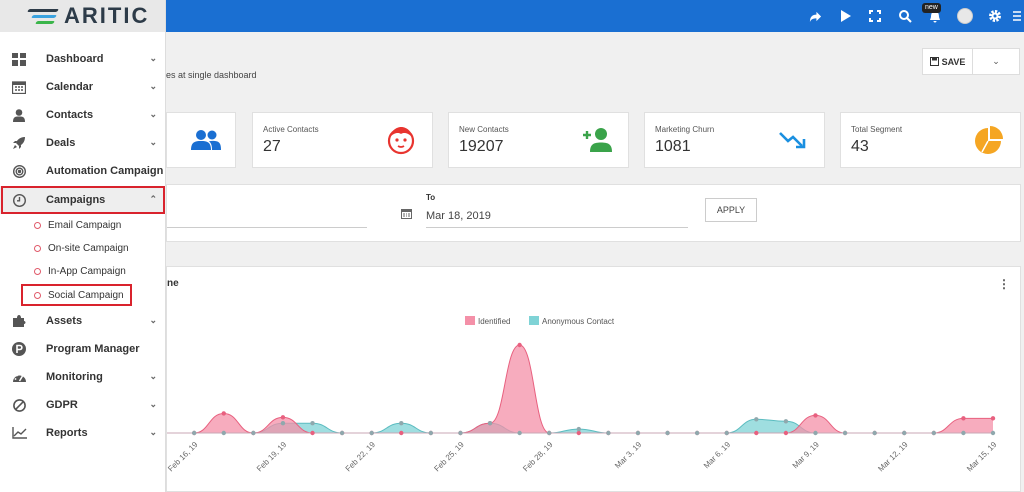 The width and height of the screenshot is (1024, 492). What do you see at coordinates (74, 377) in the screenshot?
I see `sidebar-item-label: Monitoring` at bounding box center [74, 377].